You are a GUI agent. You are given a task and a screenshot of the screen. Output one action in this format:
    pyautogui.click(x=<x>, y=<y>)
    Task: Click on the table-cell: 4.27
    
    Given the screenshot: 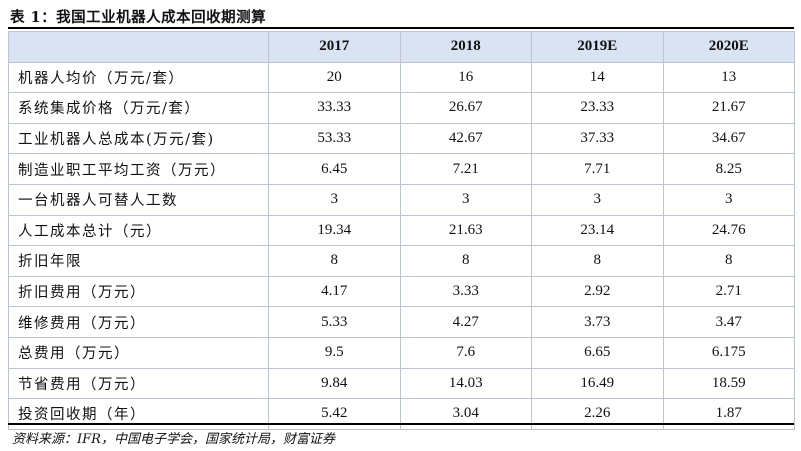 What is the action you would take?
    pyautogui.click(x=465, y=322)
    